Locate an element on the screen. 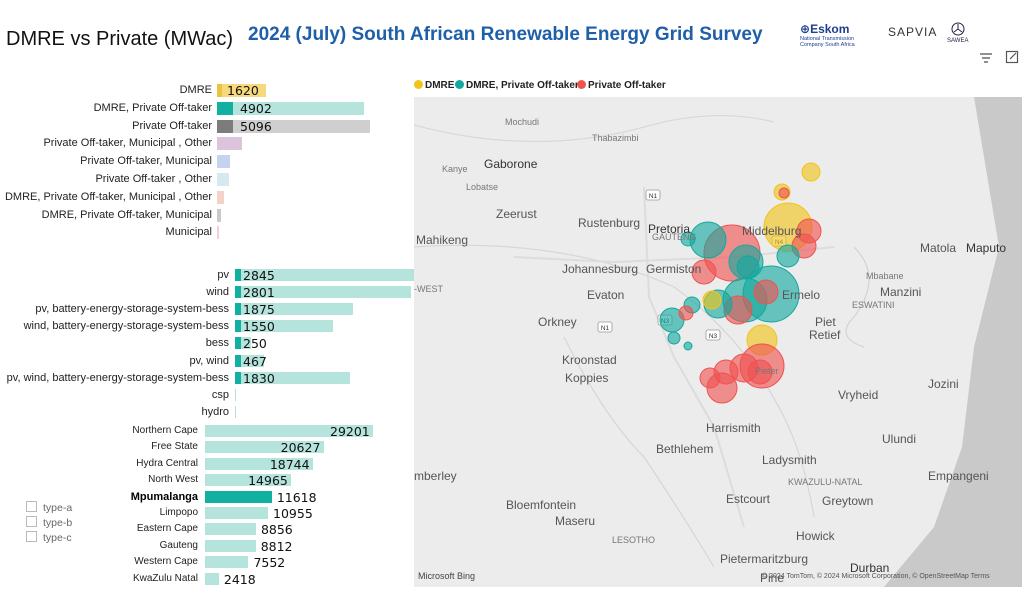 The width and height of the screenshot is (1024, 593). filter-lines-icon is located at coordinates (986, 59).